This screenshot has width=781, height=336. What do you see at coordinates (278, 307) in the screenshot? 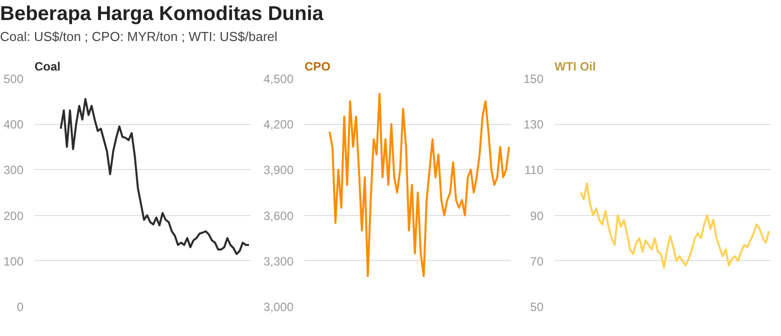
I see `y-tick-label: 3,000` at bounding box center [278, 307].